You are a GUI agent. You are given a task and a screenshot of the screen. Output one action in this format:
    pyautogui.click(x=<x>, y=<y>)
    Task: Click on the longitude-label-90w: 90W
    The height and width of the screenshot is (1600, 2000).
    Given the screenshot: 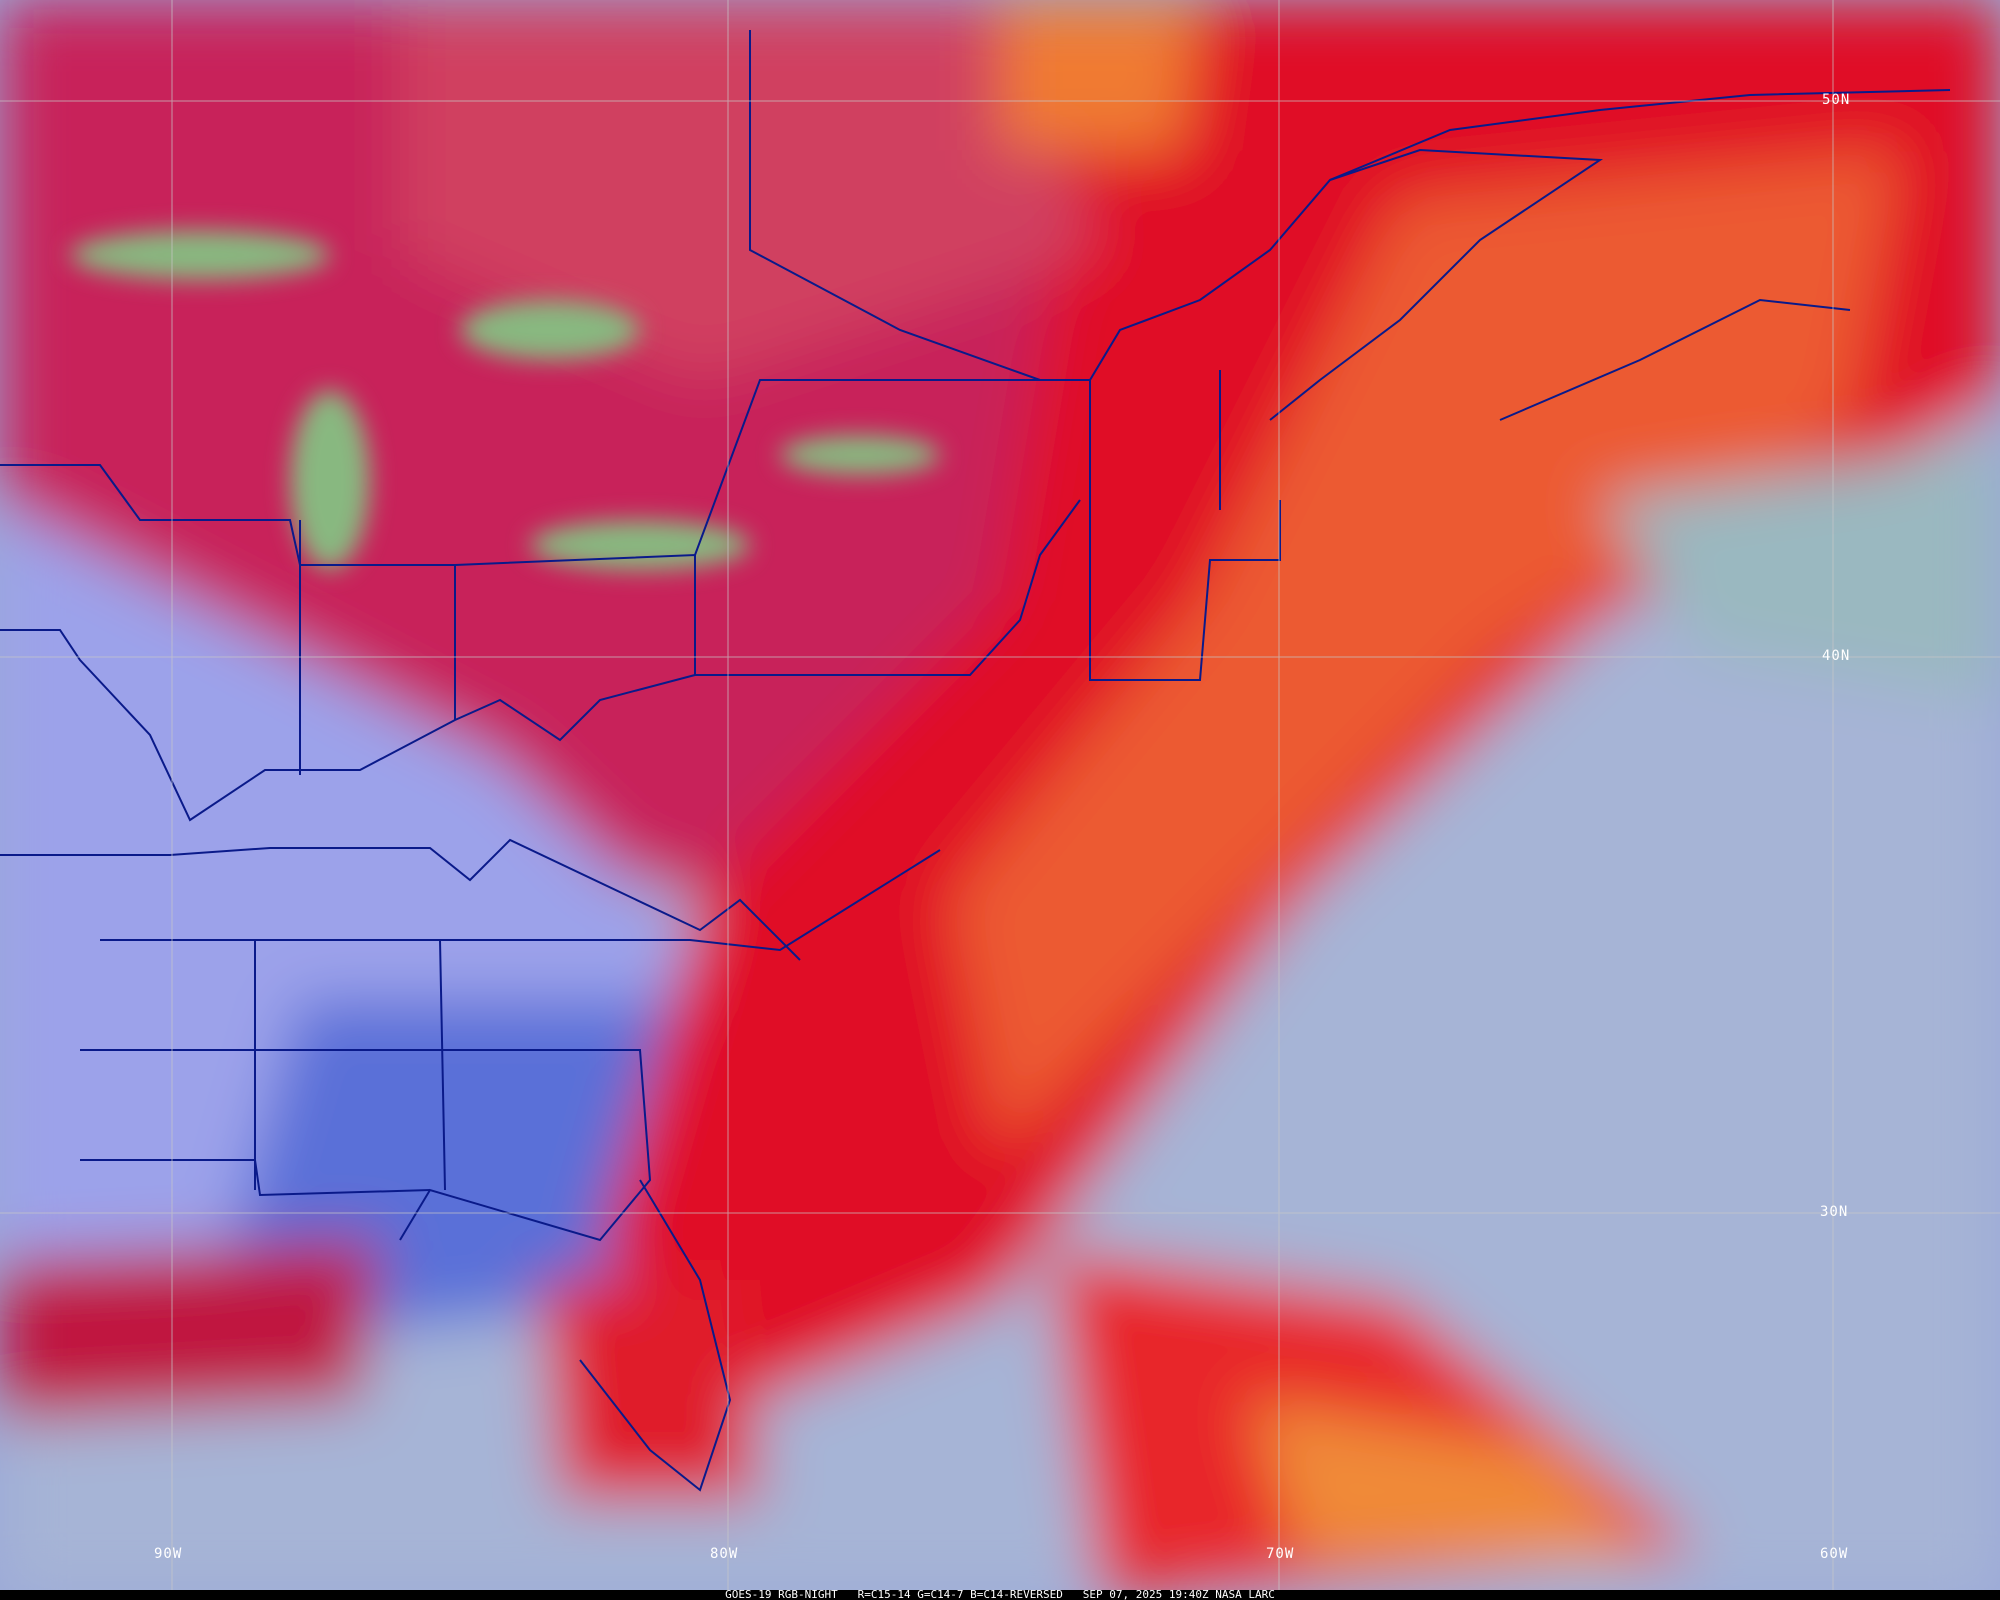 What is the action you would take?
    pyautogui.click(x=168, y=1554)
    